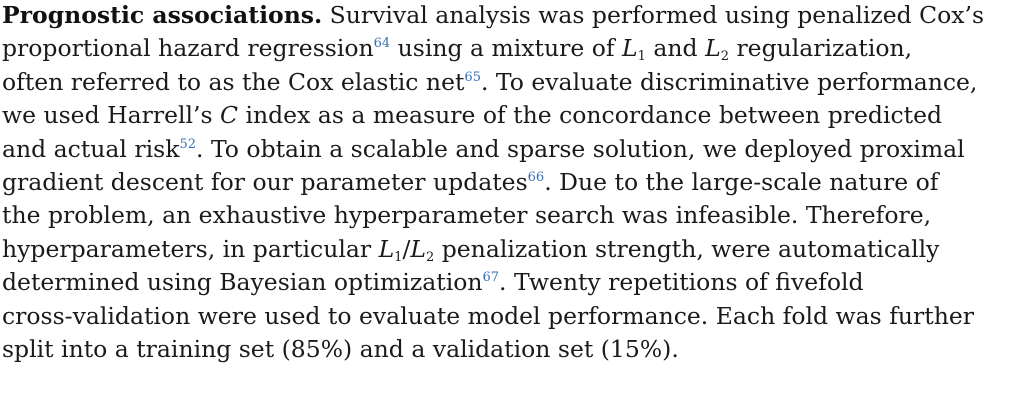 The height and width of the screenshot is (403, 1014). What do you see at coordinates (681, 282) in the screenshot?
I see `line-9-text-b: . Twenty repetitions of fivefold` at bounding box center [681, 282].